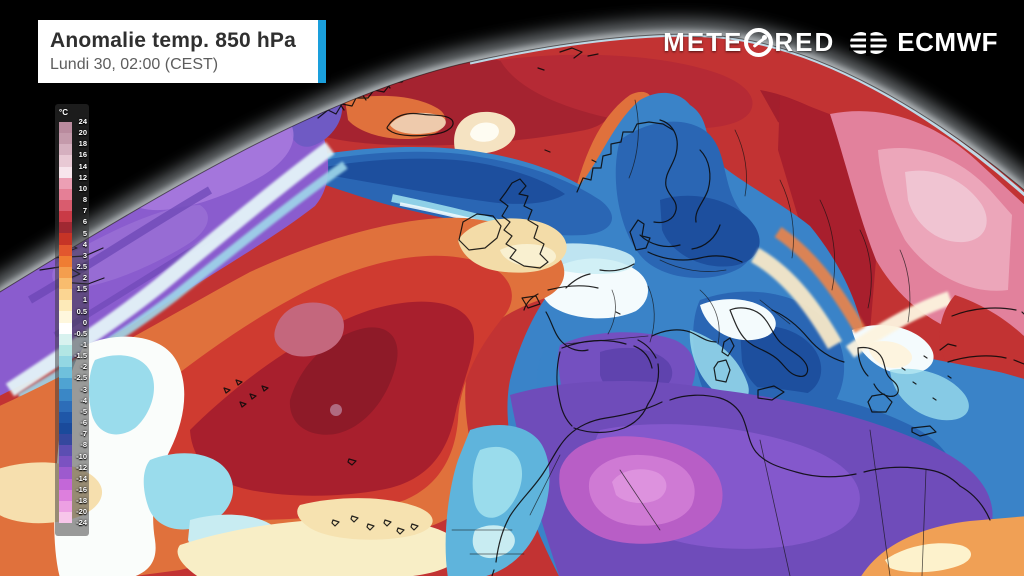  What do you see at coordinates (81, 467) in the screenshot?
I see `colorbar-tick-label: -12` at bounding box center [81, 467].